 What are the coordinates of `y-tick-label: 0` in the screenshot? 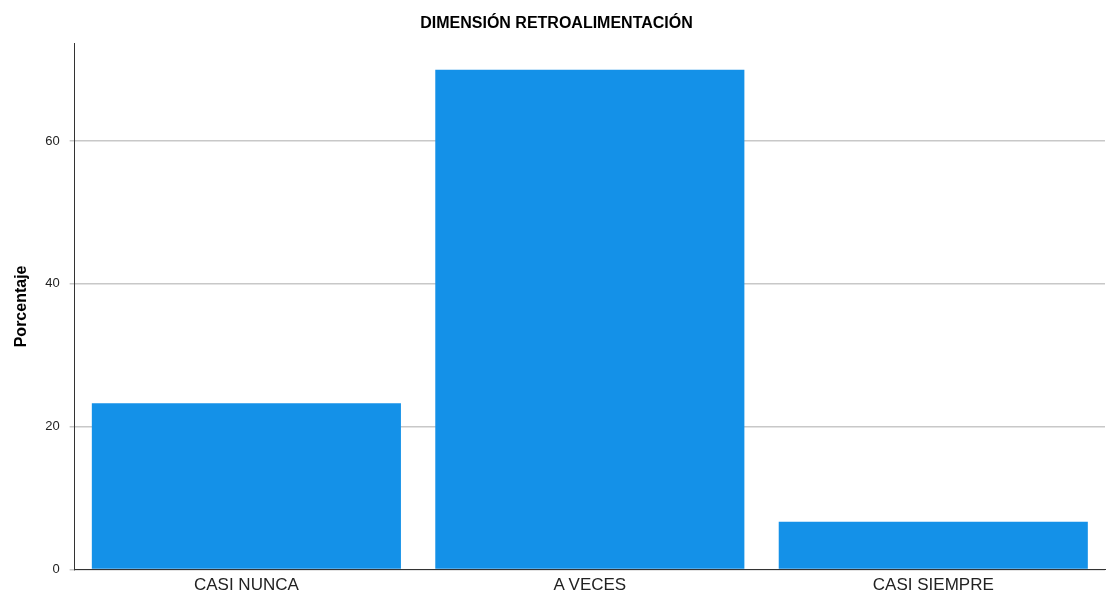 It's located at (56, 569).